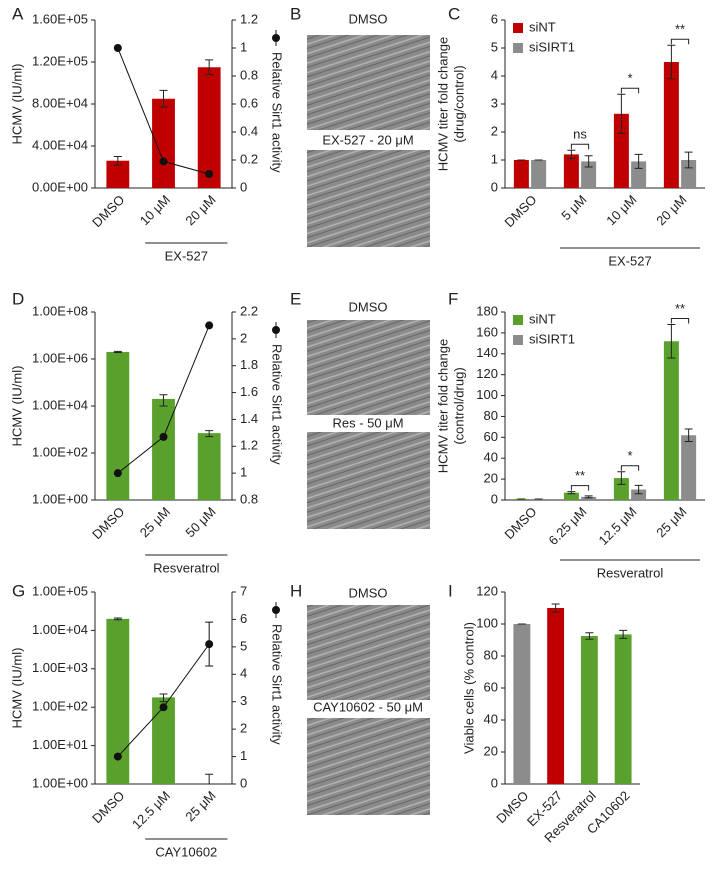  What do you see at coordinates (243, 673) in the screenshot?
I see `y2-tick-label: 4` at bounding box center [243, 673].